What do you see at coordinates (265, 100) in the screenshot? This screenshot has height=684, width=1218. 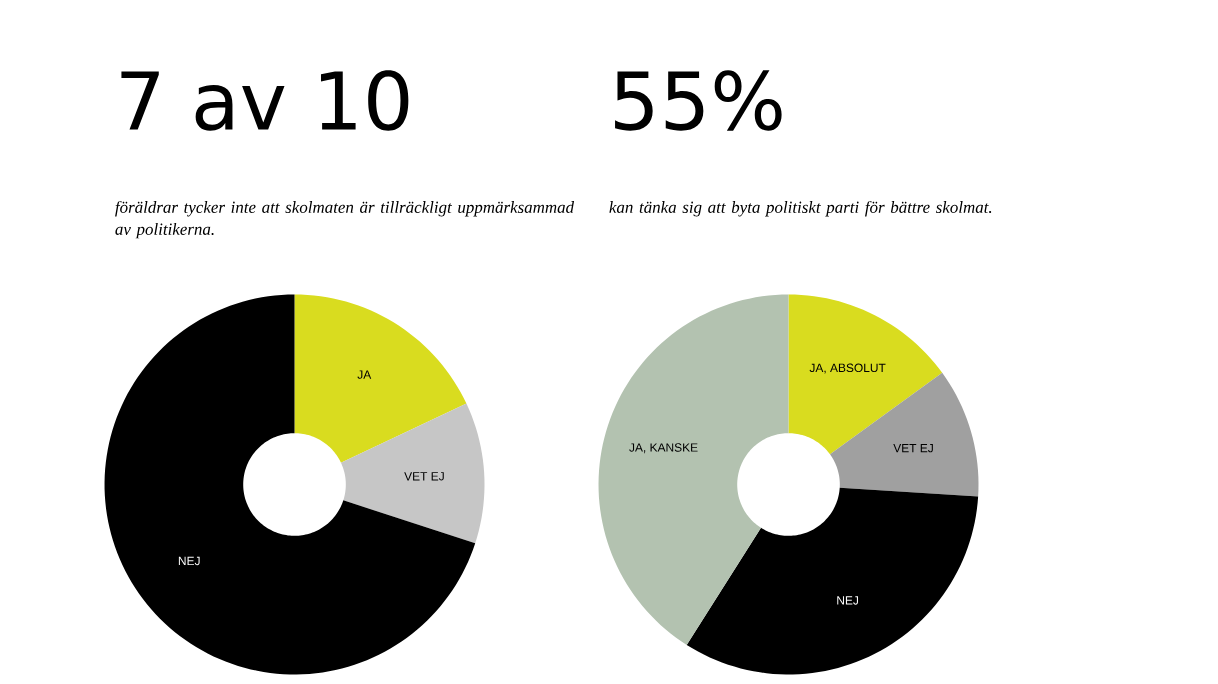 I see `chart-title: 7 av 10` at bounding box center [265, 100].